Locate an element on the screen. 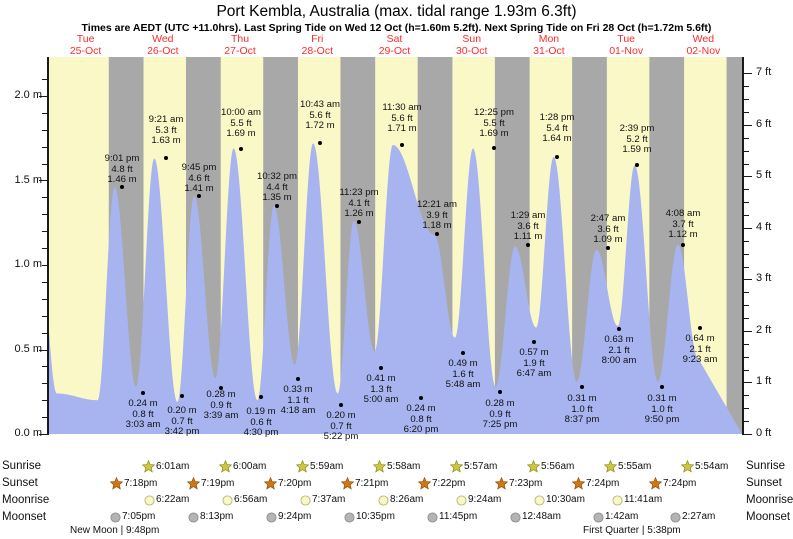 The height and width of the screenshot is (539, 793). Moonrise-item-5: 10:30am is located at coordinates (559, 500).